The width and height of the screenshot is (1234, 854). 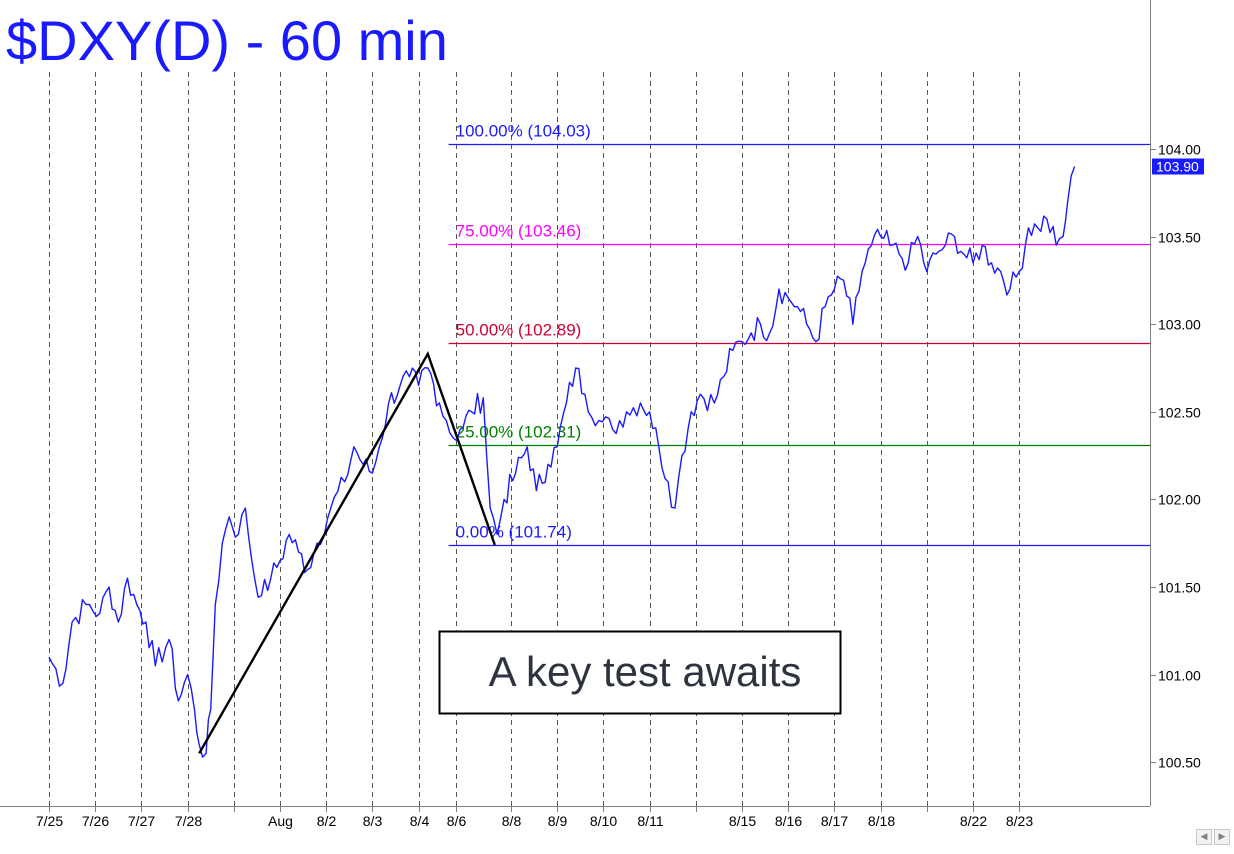 What do you see at coordinates (881, 821) in the screenshot?
I see `x-tick-label: 8/18` at bounding box center [881, 821].